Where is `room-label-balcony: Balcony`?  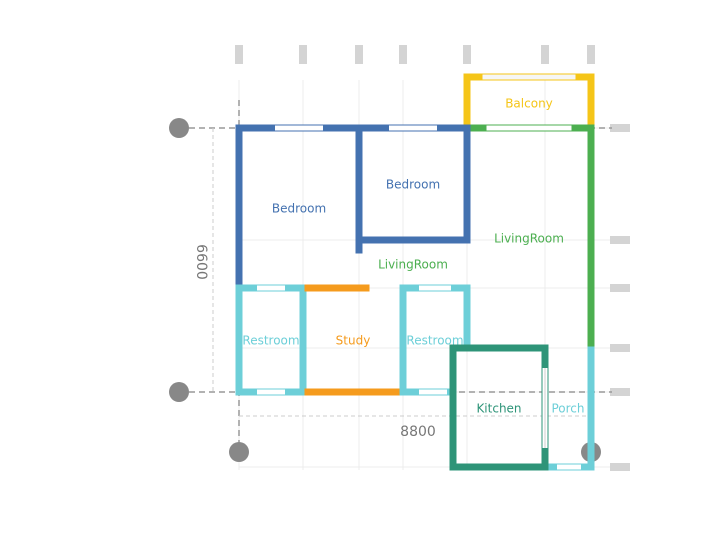
room-label-balcony: Balcony is located at coordinates (529, 104).